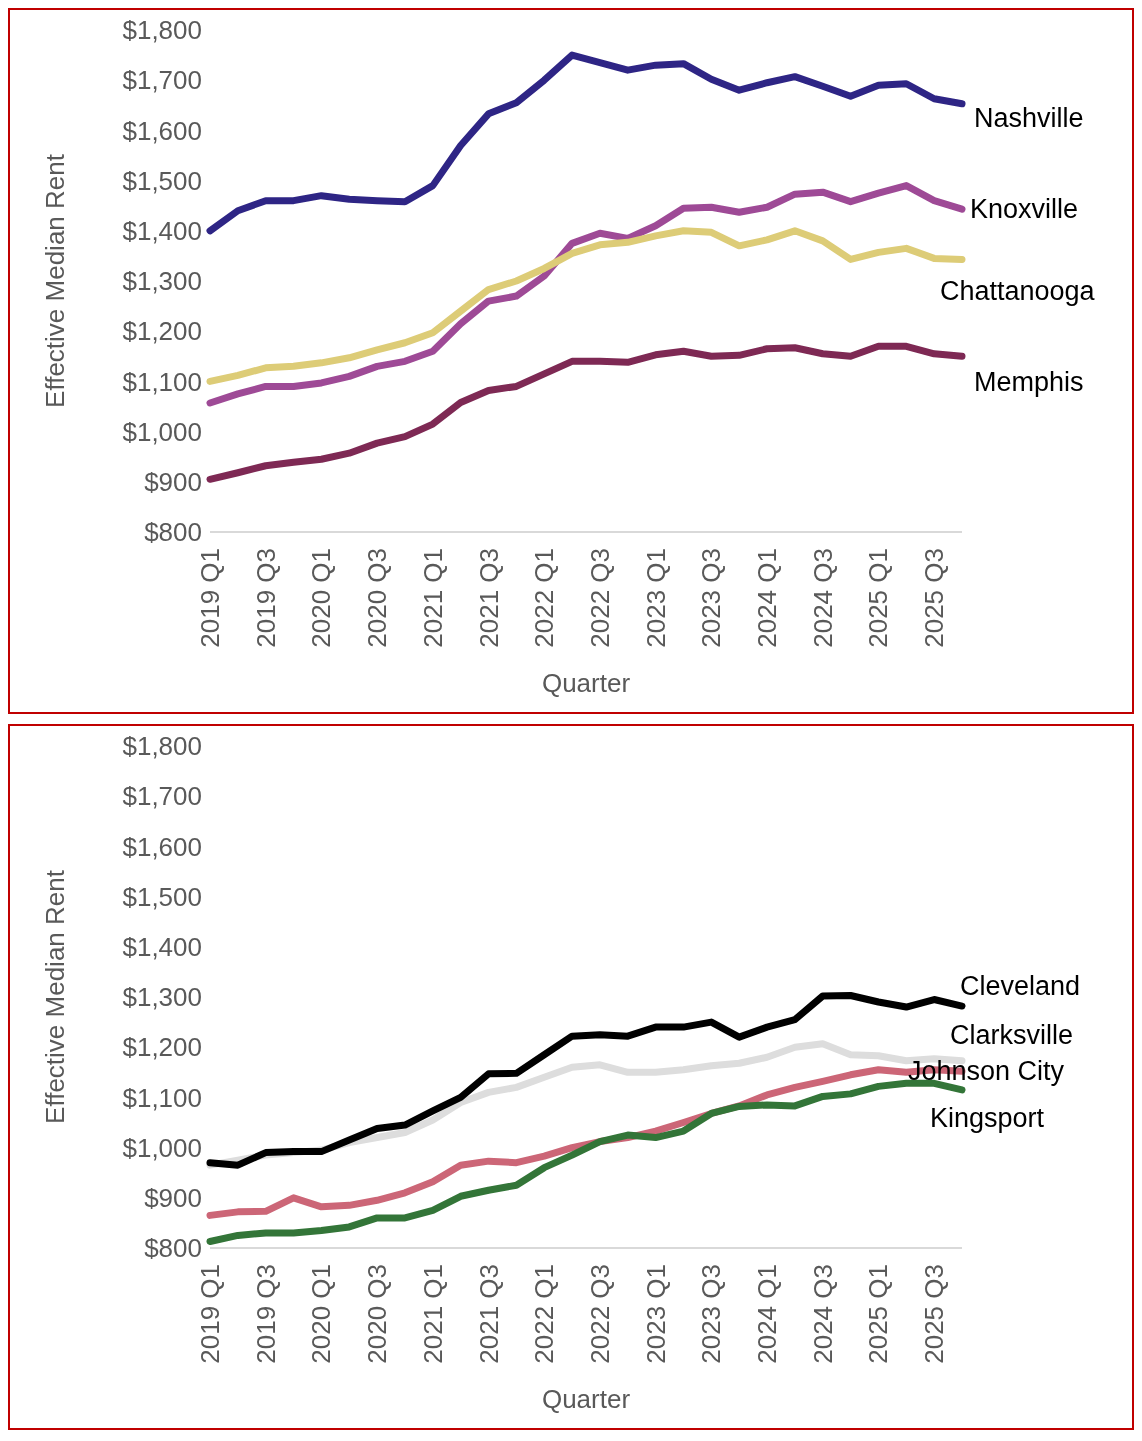 This screenshot has width=1142, height=1441. Describe the element at coordinates (1020, 986) in the screenshot. I see `series-label: Cleveland` at that location.